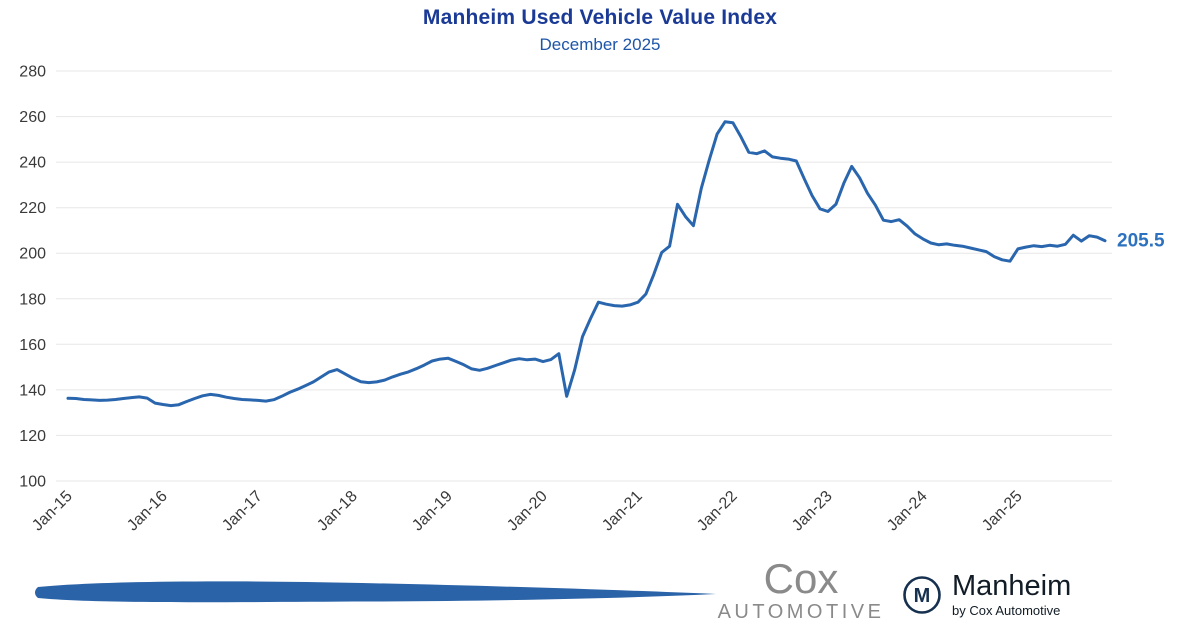 This screenshot has height=630, width=1200. I want to click on svg-text: 240, so click(32, 163).